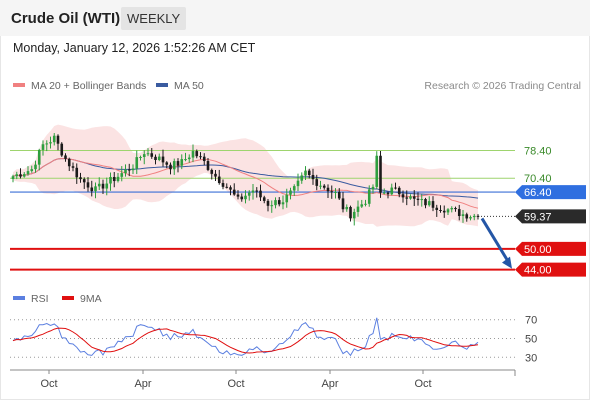 The width and height of the screenshot is (590, 400). What do you see at coordinates (550, 192) in the screenshot?
I see `pivot-flag` at bounding box center [550, 192].